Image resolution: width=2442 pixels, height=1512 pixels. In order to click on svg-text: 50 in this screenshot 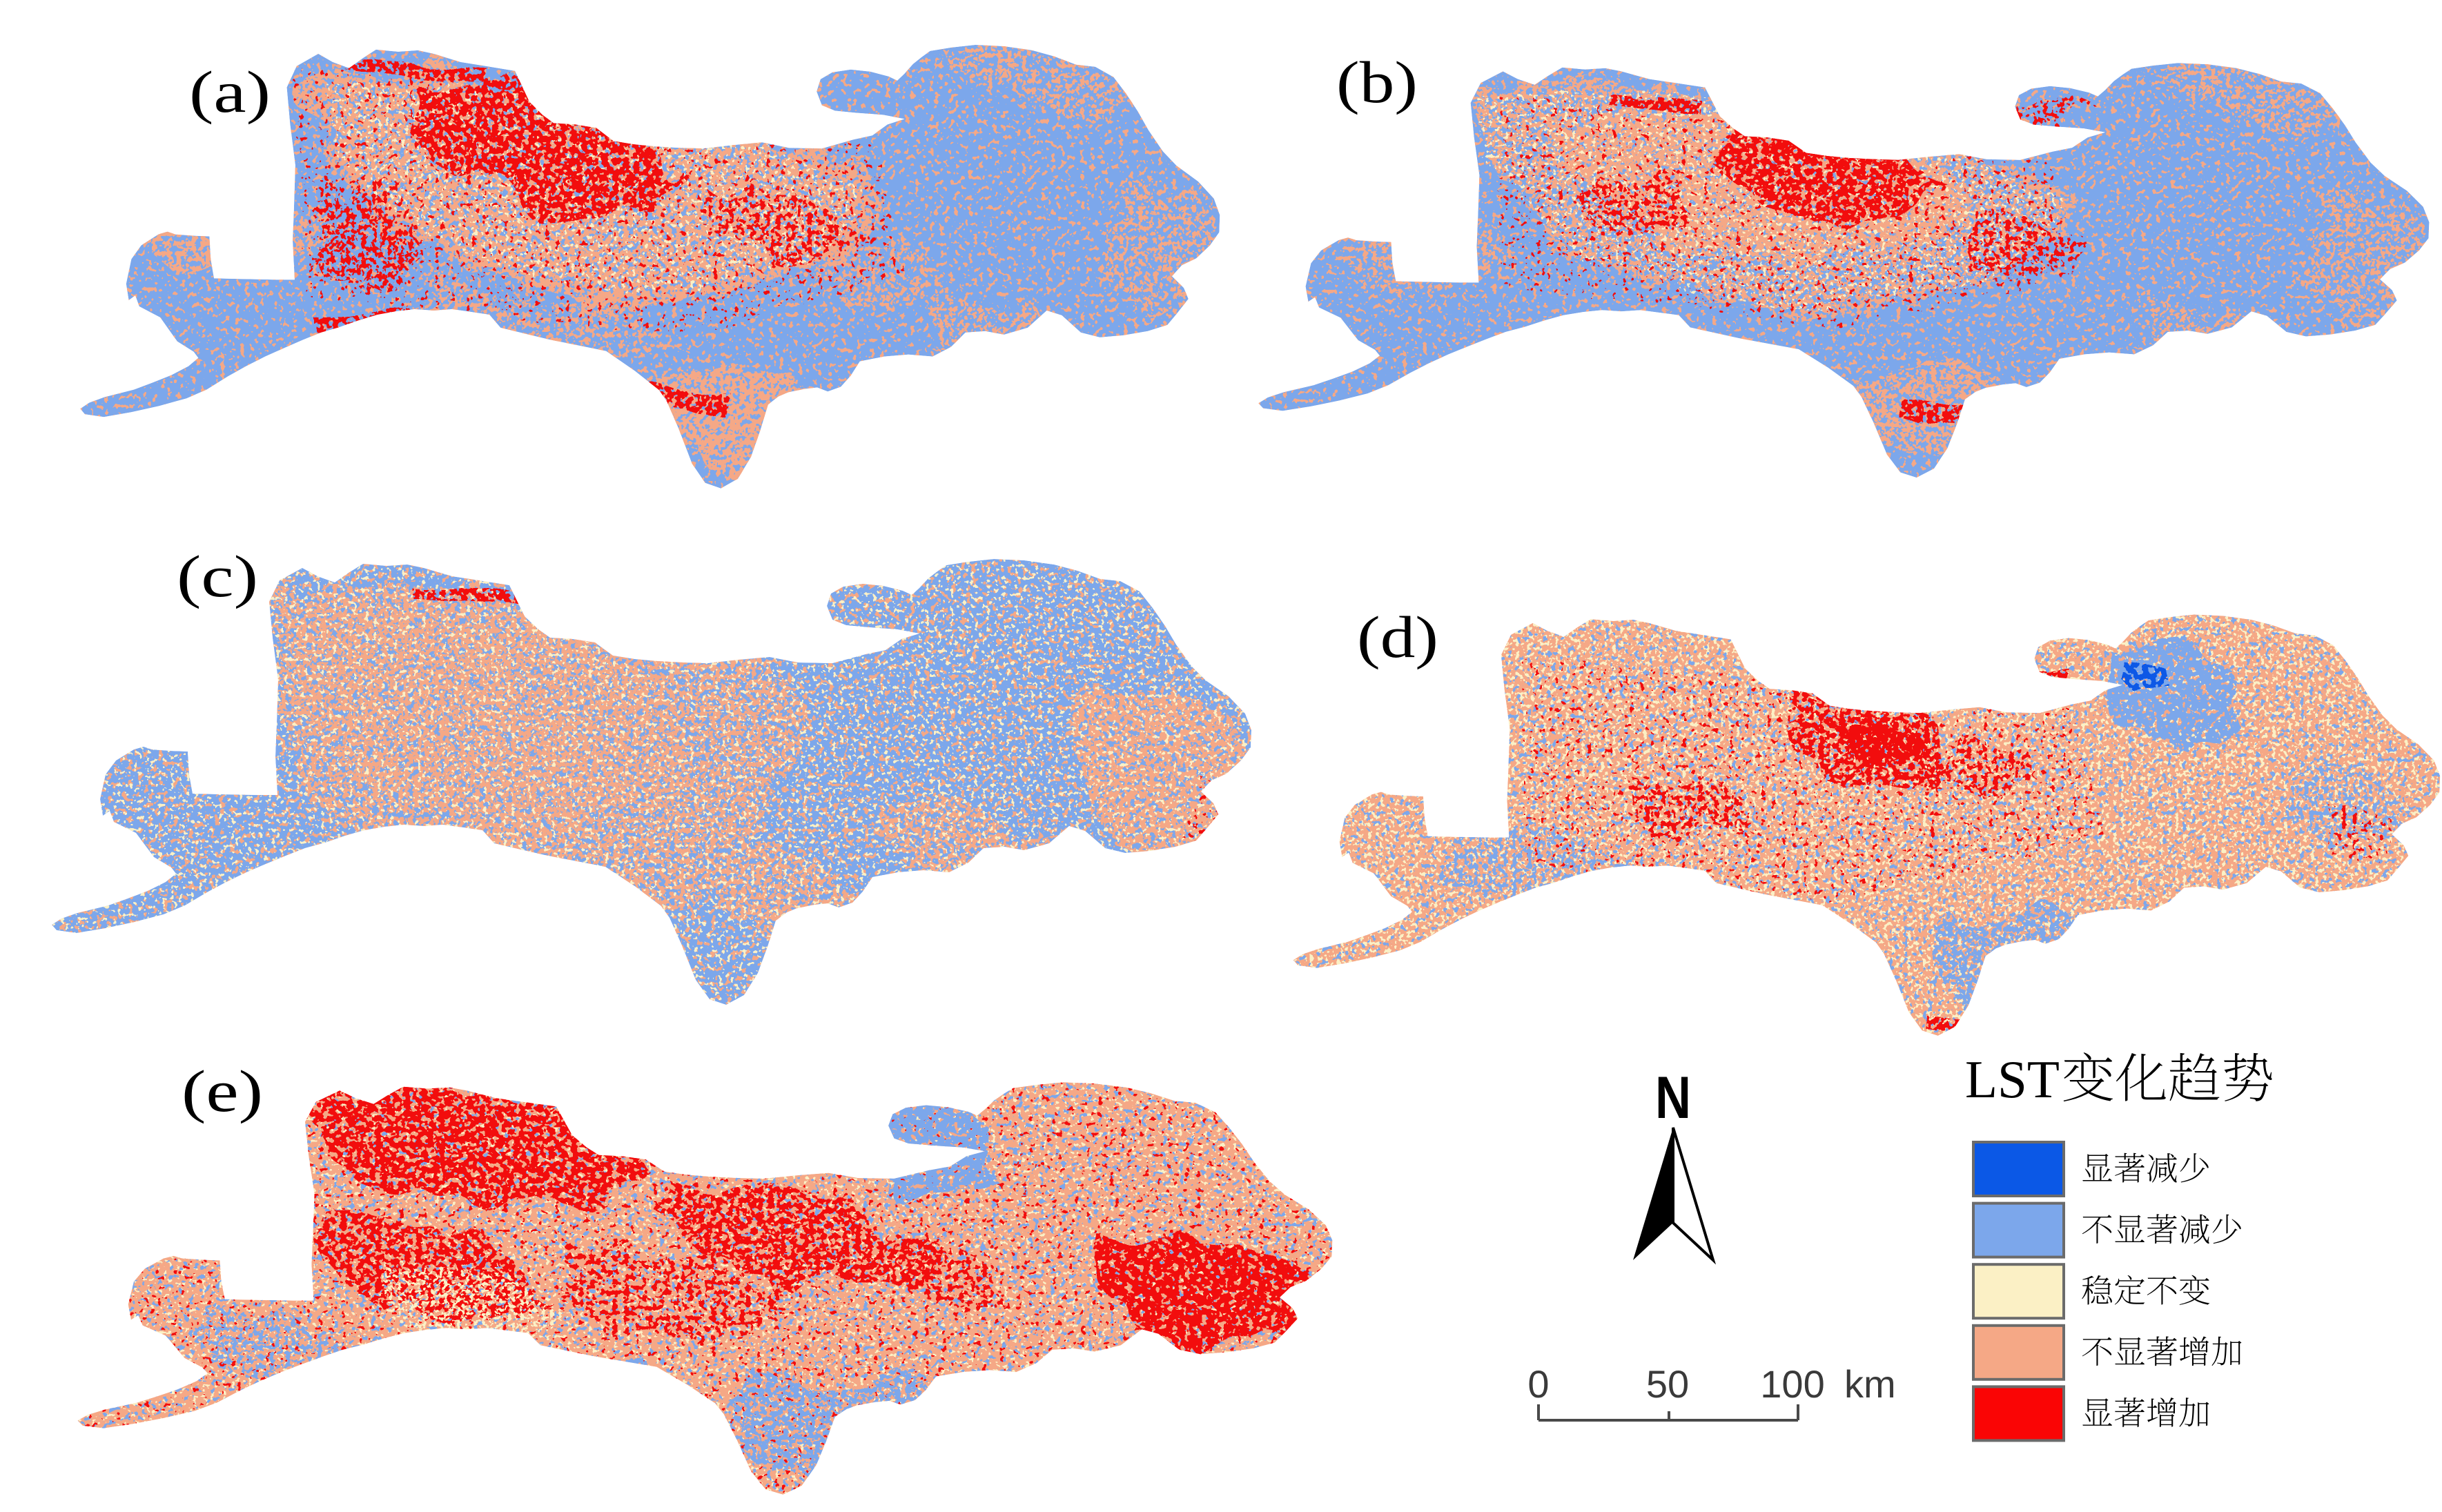, I will do `click(1667, 1384)`.